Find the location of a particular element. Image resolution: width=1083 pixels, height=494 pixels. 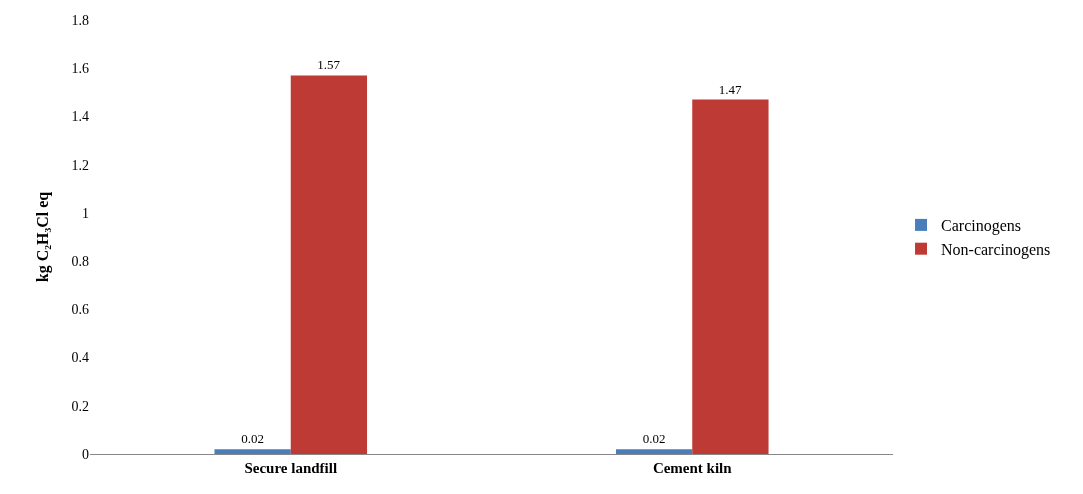

y-tick-label: 0.4 is located at coordinates (80, 358).